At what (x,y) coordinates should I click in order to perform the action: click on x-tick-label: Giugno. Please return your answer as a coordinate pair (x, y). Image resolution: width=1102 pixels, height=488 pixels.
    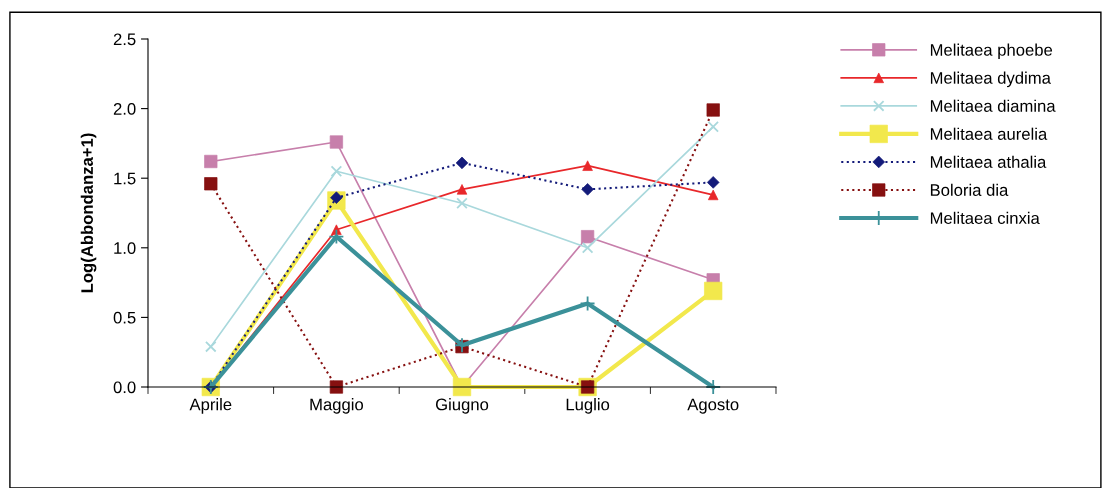
    Looking at the image, I should click on (462, 406).